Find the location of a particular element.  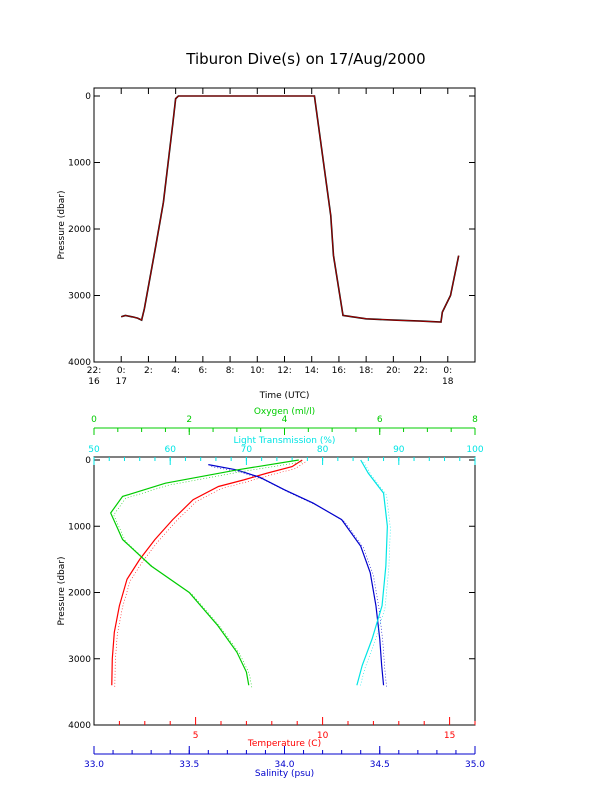

transmission-tick-label: 50 is located at coordinates (94, 450).